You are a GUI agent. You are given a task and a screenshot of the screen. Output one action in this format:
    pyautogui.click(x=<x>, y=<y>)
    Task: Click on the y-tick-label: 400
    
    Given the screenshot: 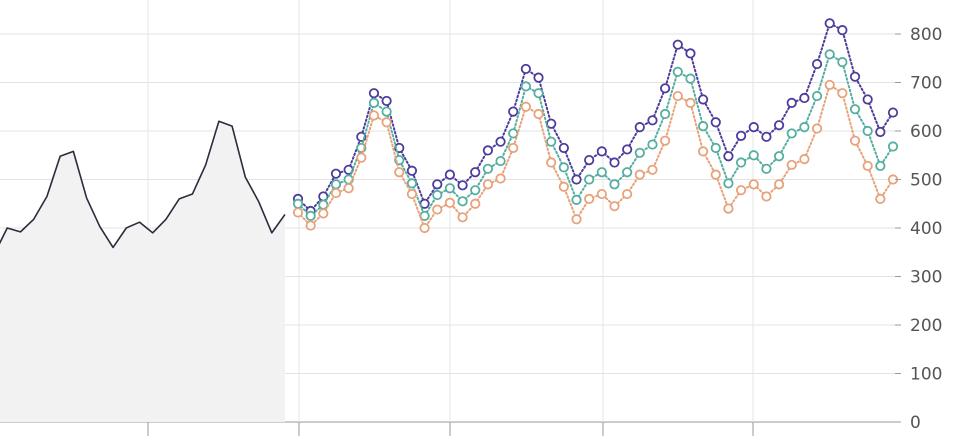 What is the action you would take?
    pyautogui.click(x=926, y=229)
    